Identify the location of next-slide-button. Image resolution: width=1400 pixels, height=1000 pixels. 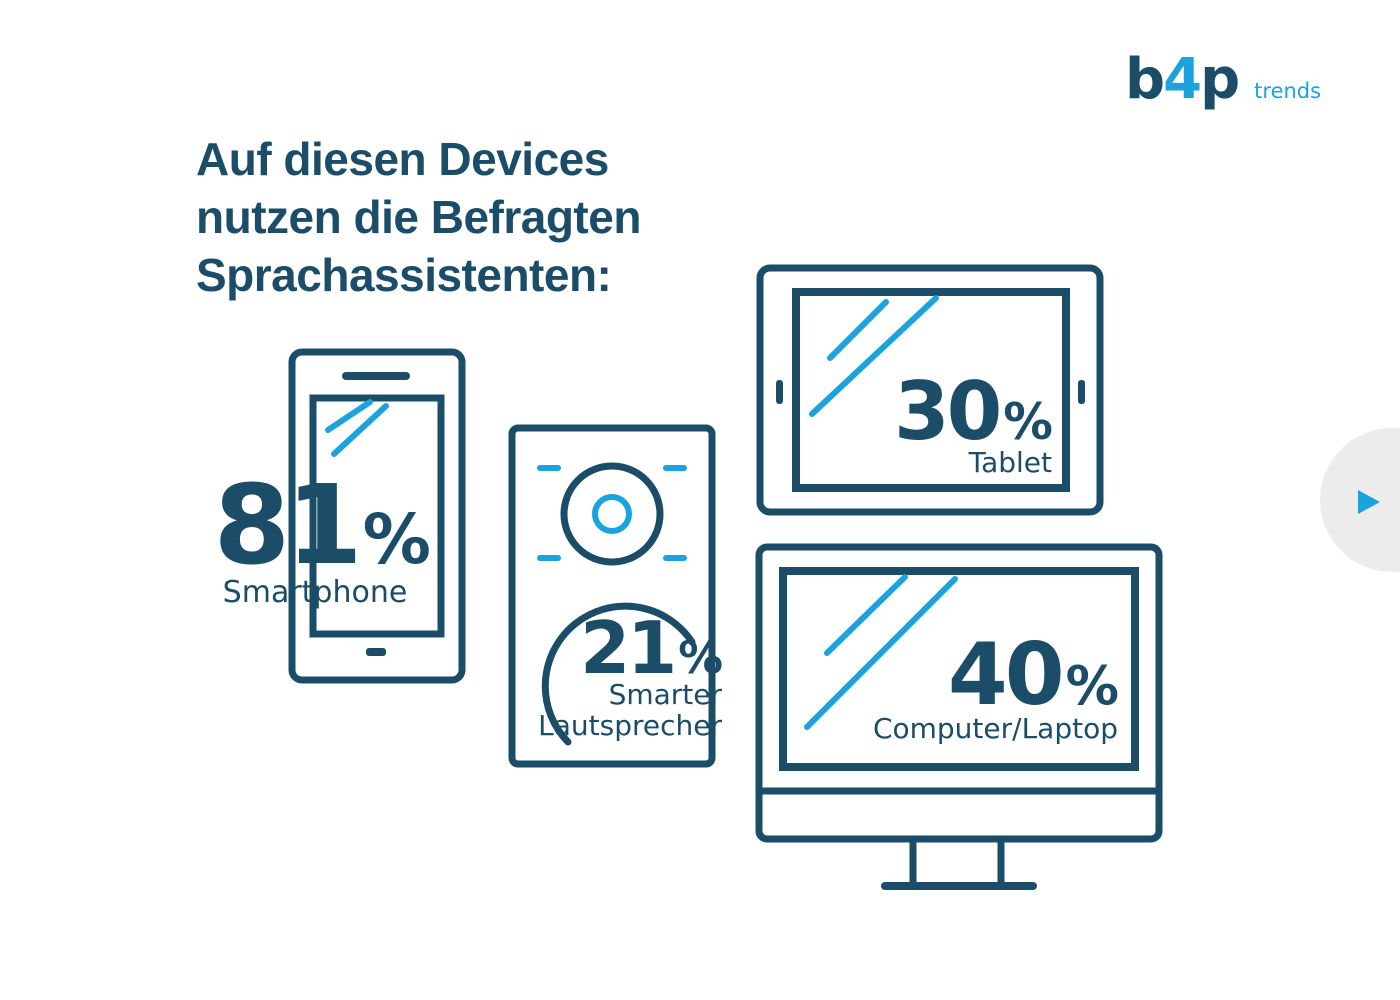
(1360, 500).